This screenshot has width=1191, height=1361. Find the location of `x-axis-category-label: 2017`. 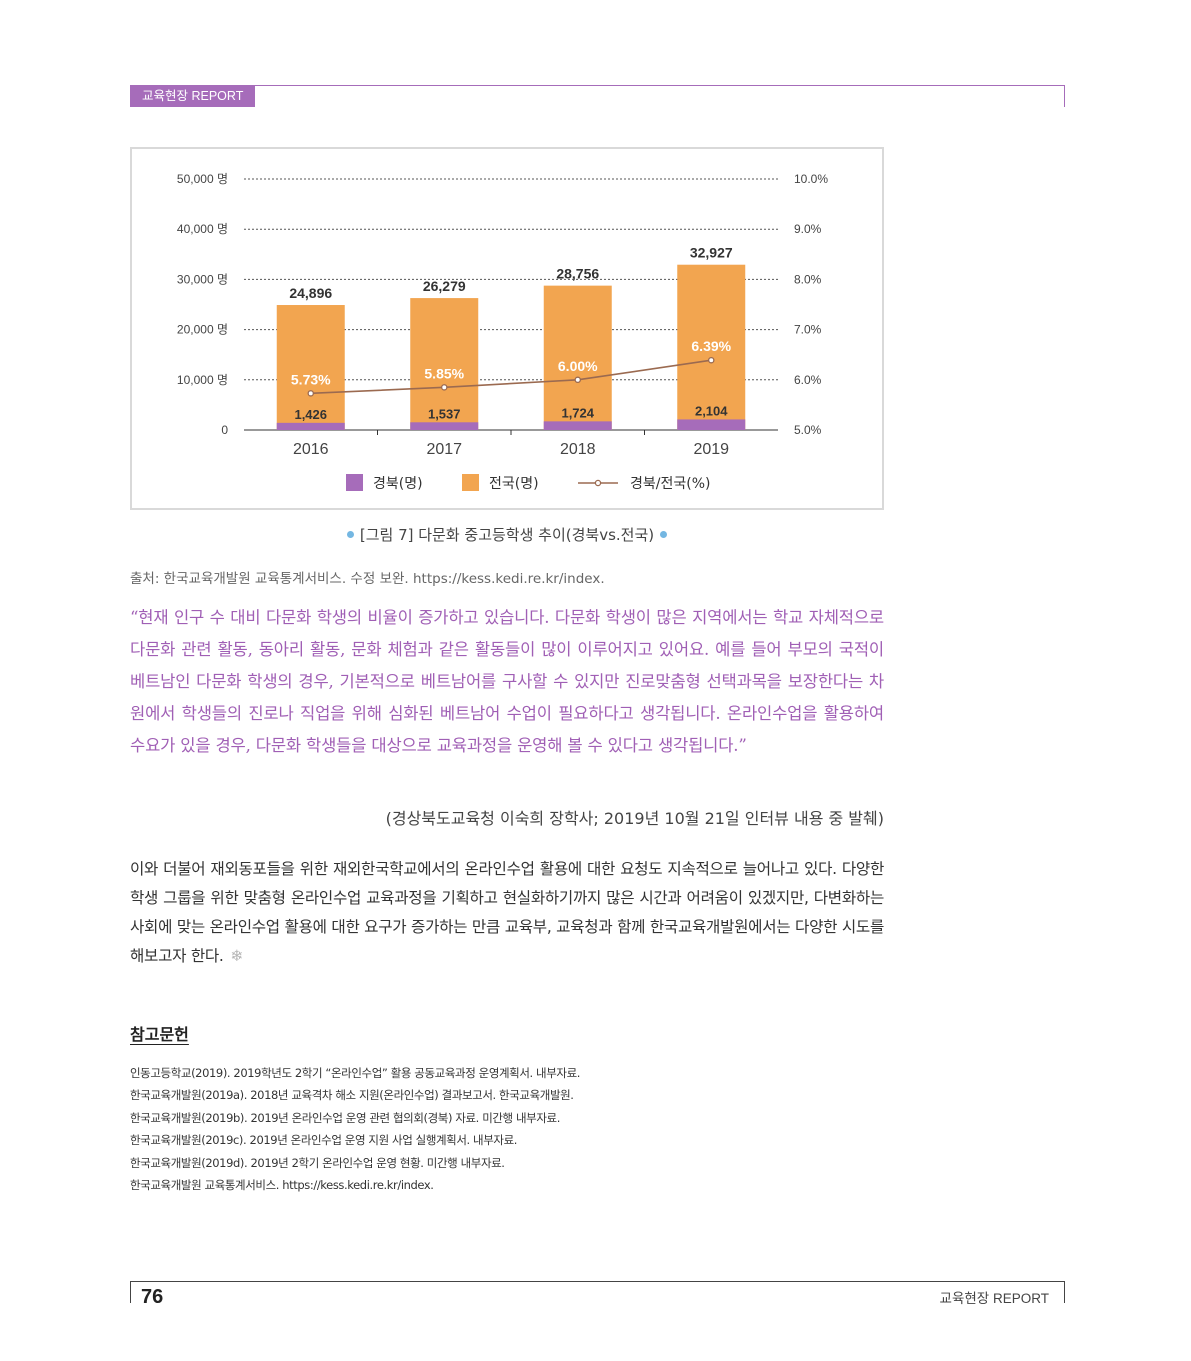

x-axis-category-label: 2017 is located at coordinates (444, 449).